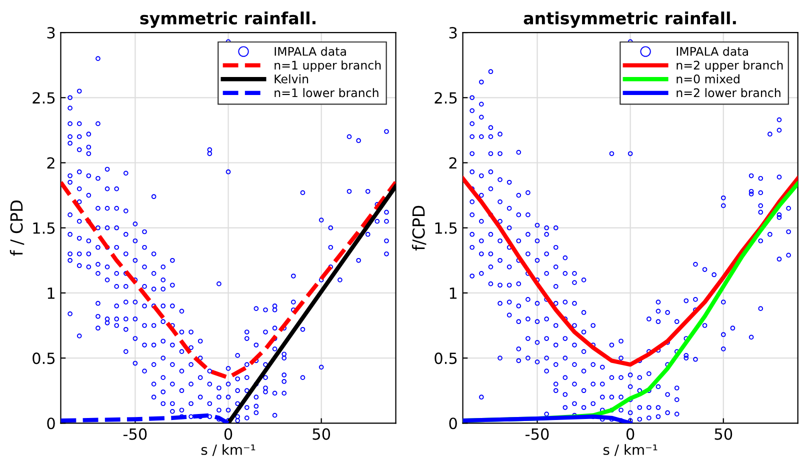 This screenshot has width=810, height=465. What do you see at coordinates (729, 66) in the screenshot?
I see `legend-label: n=2 upper branch` at bounding box center [729, 66].